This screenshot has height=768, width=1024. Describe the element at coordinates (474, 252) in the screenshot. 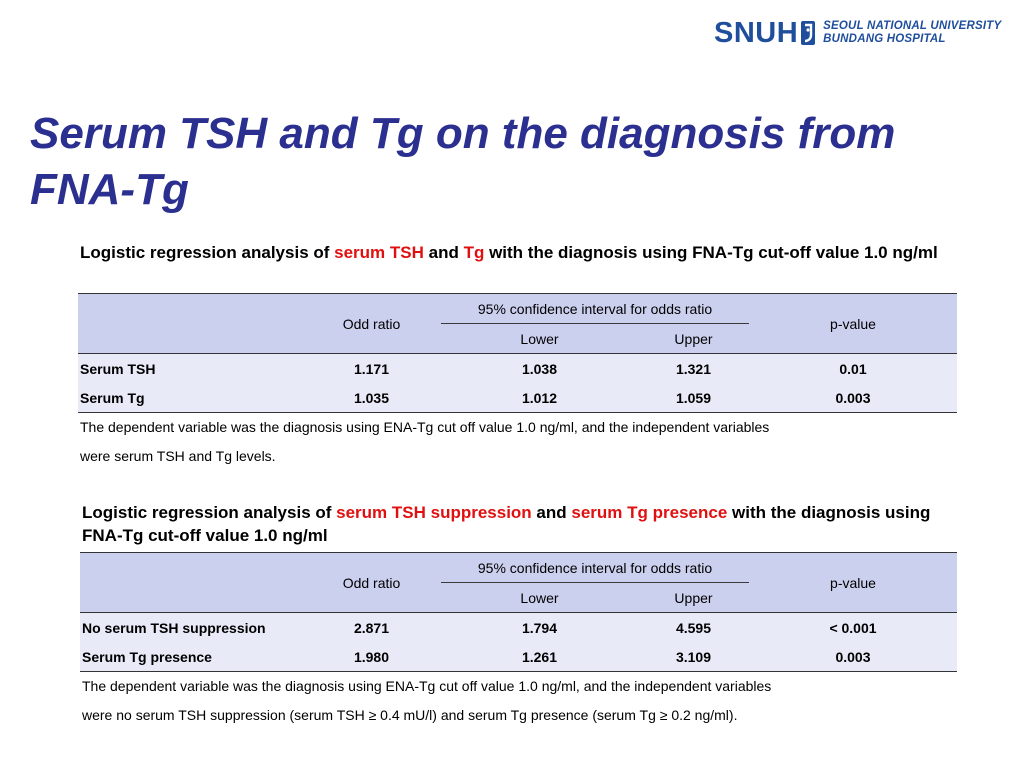

I see `caption-highlight: Tg` at that location.